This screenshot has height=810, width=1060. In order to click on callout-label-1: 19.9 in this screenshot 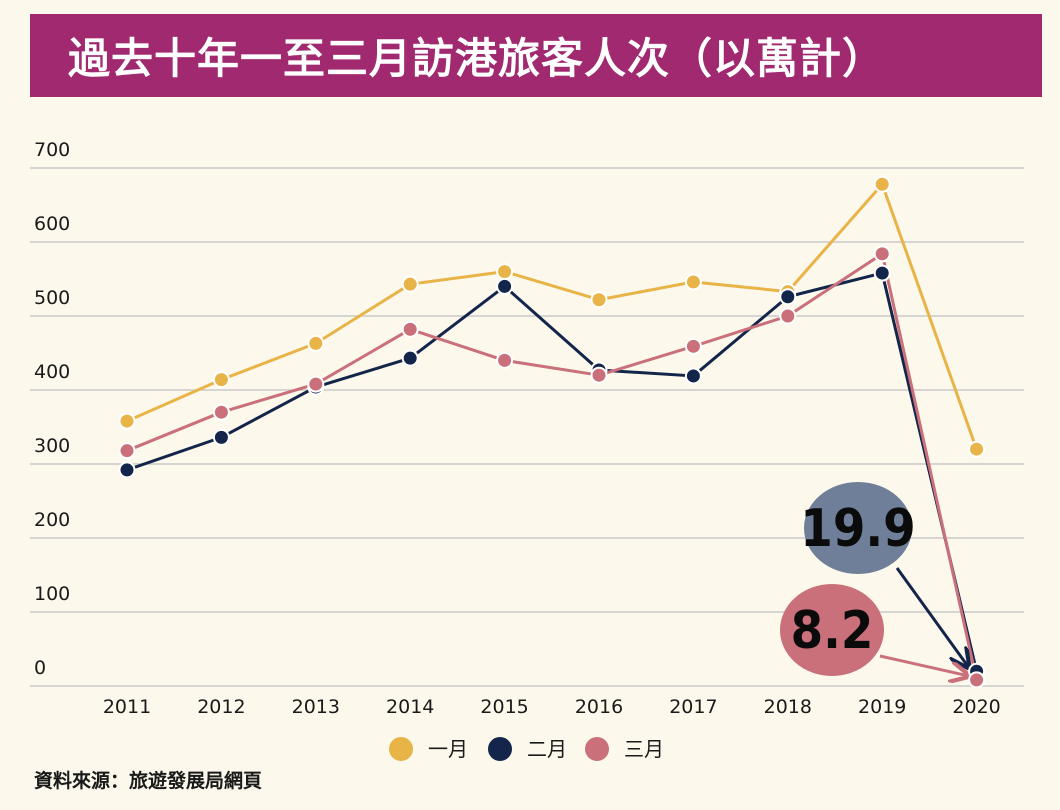, I will do `click(857, 529)`.